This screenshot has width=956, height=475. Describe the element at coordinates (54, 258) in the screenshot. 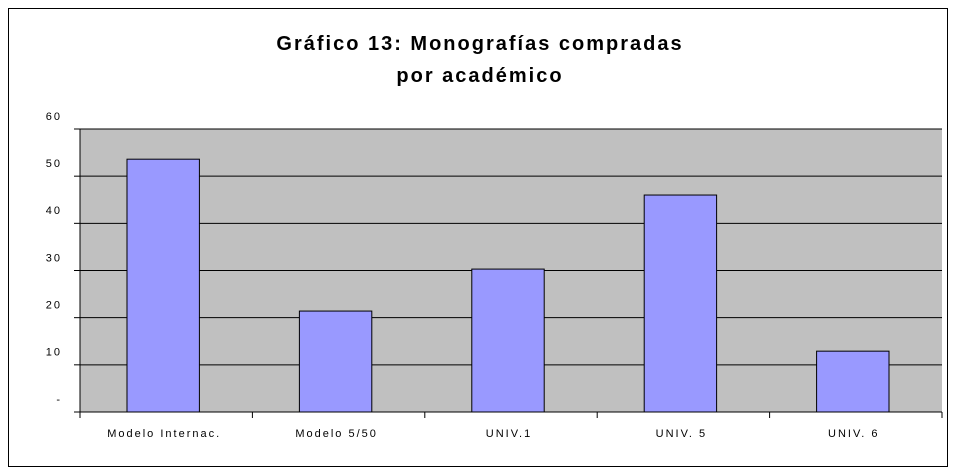

I see `y-tick-label: 30` at that location.